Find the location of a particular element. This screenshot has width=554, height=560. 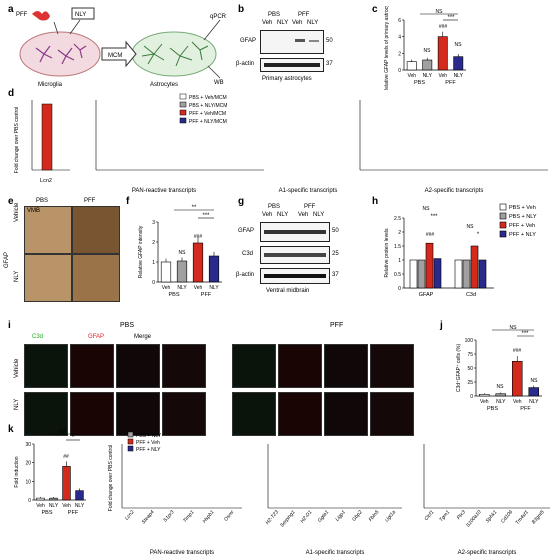

x-label-1: C3d is located at coordinates (471, 295).